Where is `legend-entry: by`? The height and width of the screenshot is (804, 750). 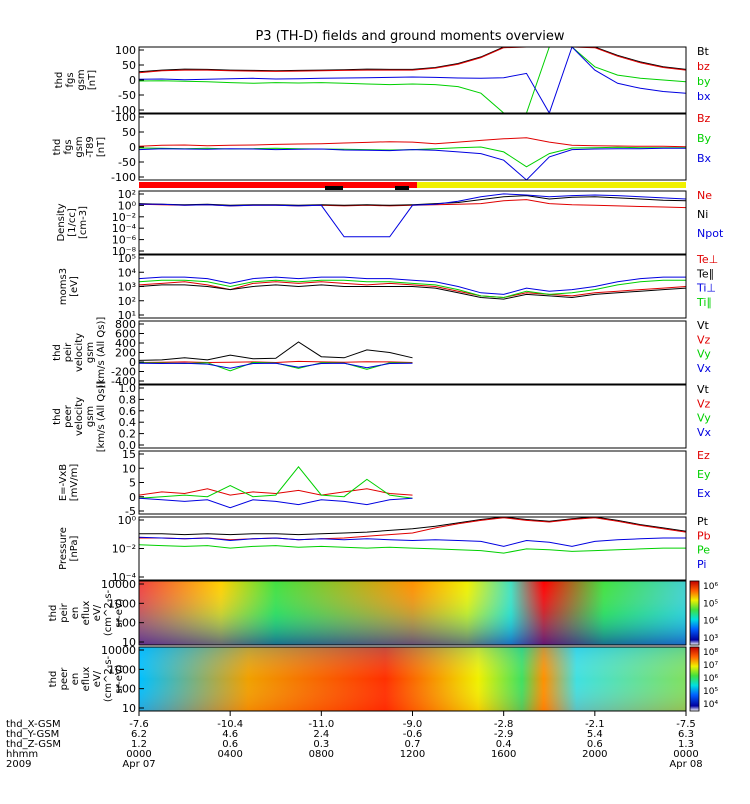 legend-entry: by is located at coordinates (704, 81).